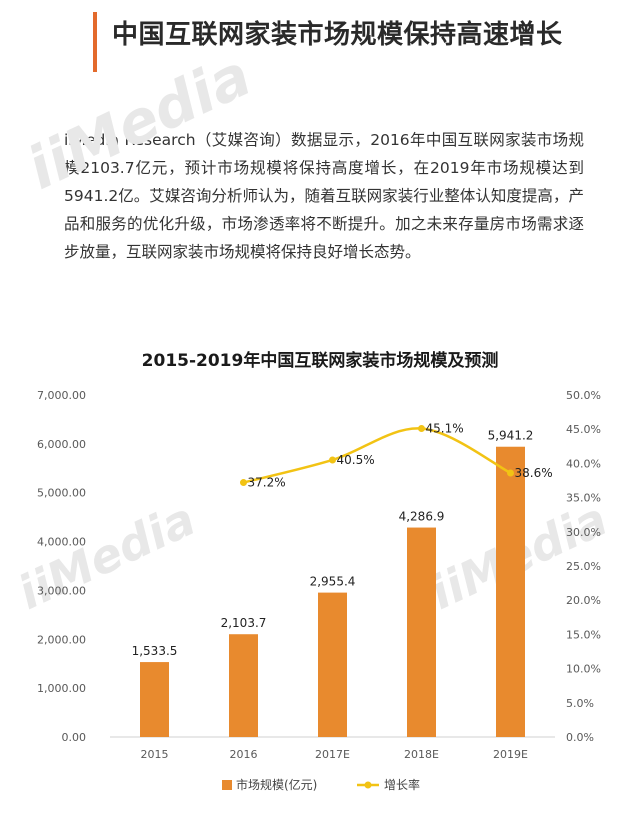 This screenshot has width=640, height=836. What do you see at coordinates (377, 455) in the screenshot?
I see `growth-rate-line` at bounding box center [377, 455].